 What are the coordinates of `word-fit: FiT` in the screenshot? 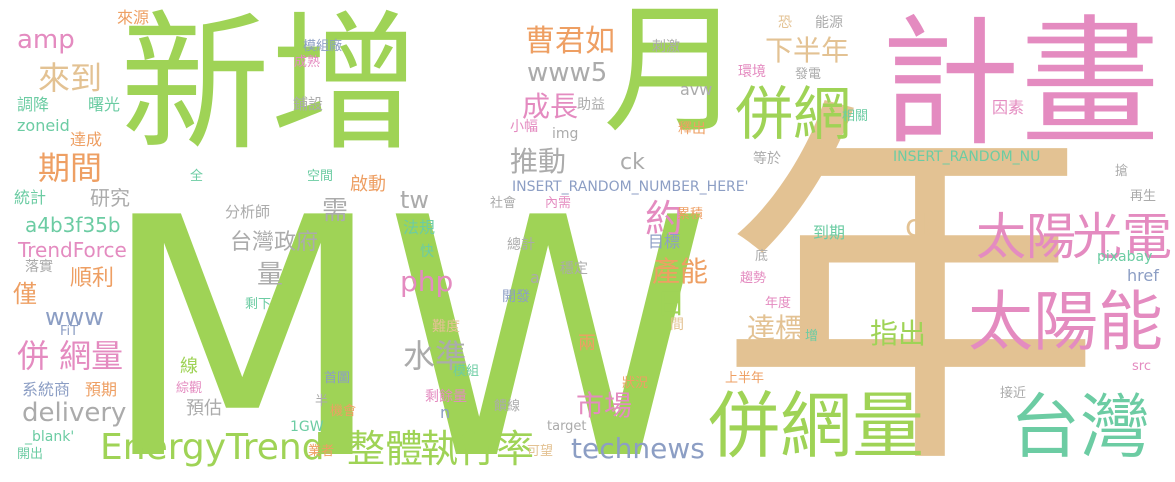 It's located at (69, 331).